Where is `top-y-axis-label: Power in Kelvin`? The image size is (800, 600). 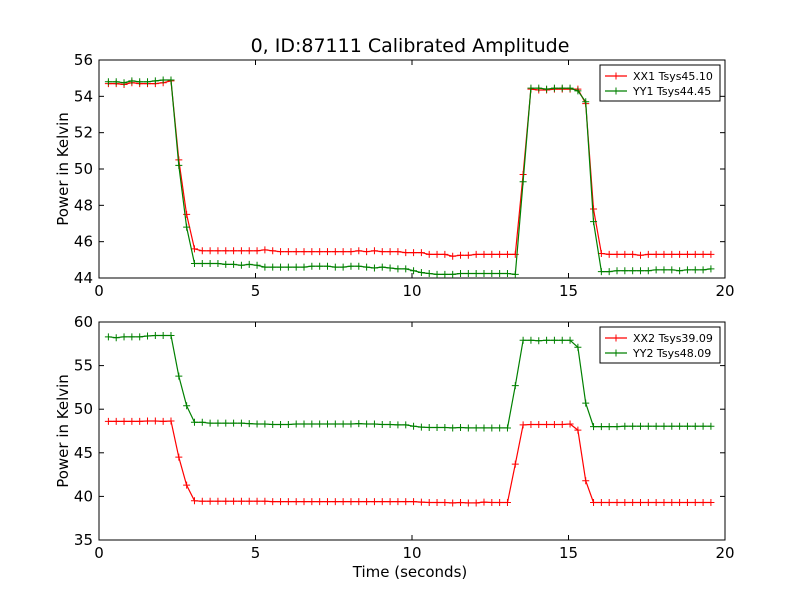
top-y-axis-label: Power in Kelvin is located at coordinates (63, 169).